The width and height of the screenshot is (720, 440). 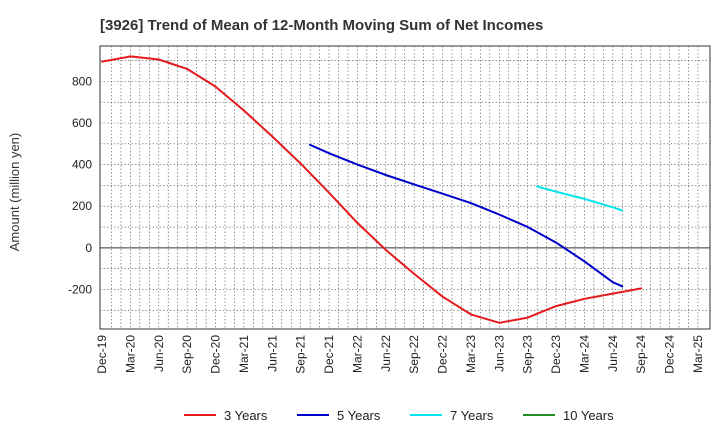 What do you see at coordinates (443, 354) in the screenshot?
I see `x-tick-label: Dec-22` at bounding box center [443, 354].